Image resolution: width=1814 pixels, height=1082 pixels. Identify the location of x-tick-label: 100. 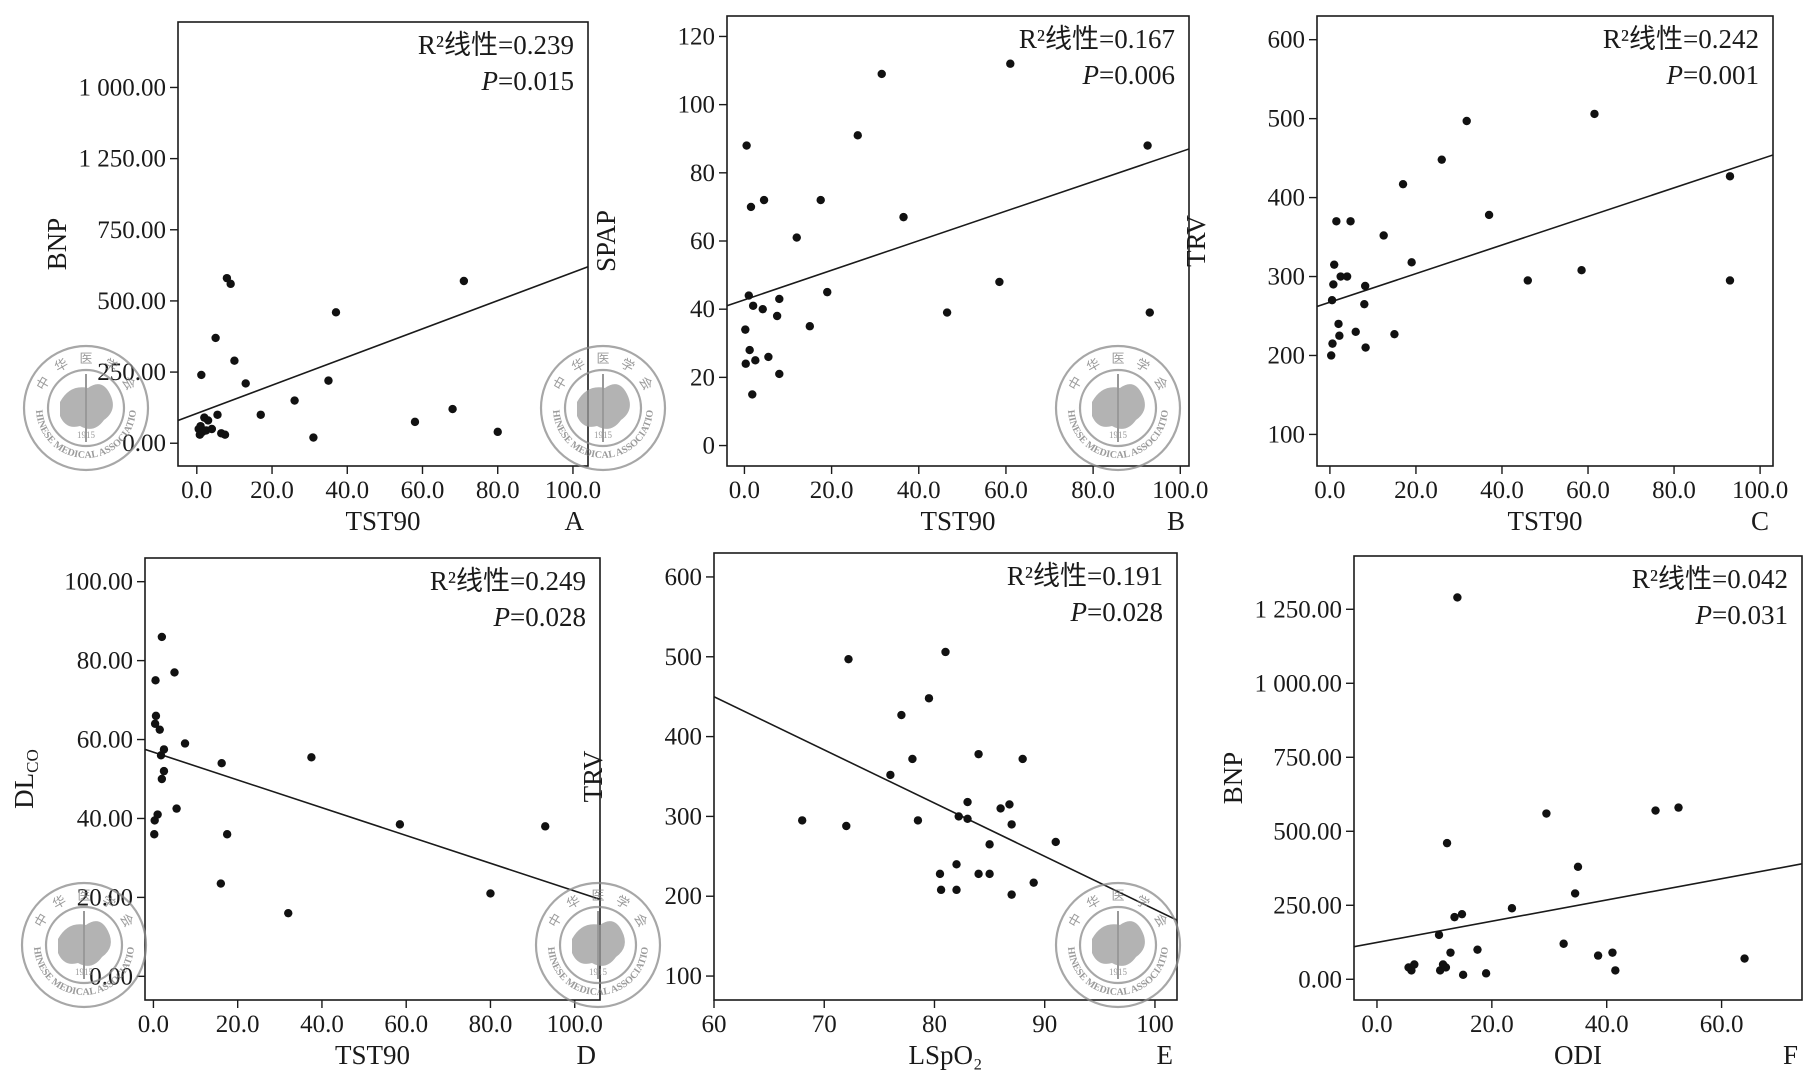
(1155, 1024).